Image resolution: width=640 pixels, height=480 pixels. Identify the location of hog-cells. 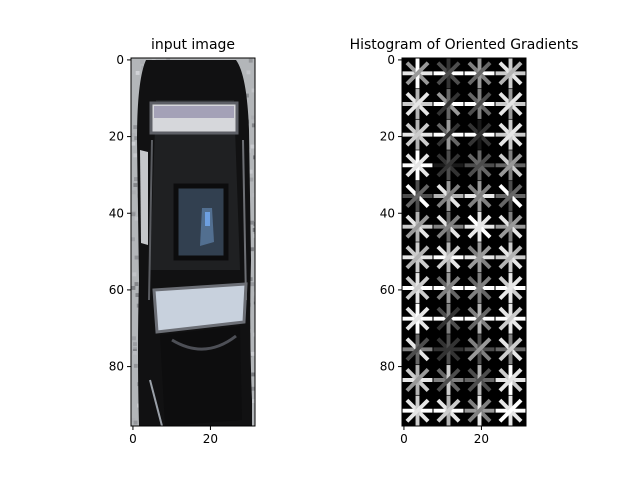
(464, 242).